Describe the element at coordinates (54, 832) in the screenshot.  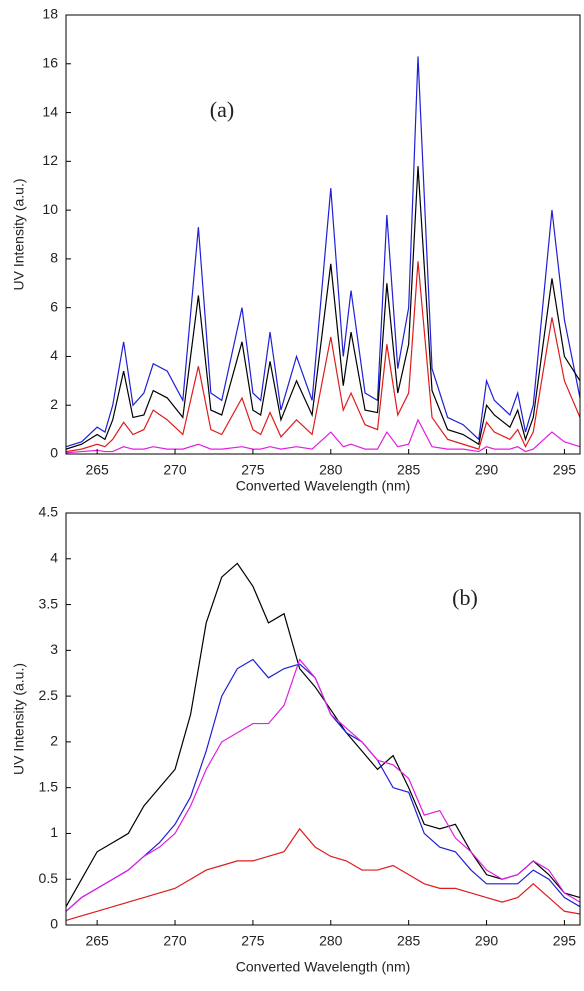
I see `y-tick-label: 1` at that location.